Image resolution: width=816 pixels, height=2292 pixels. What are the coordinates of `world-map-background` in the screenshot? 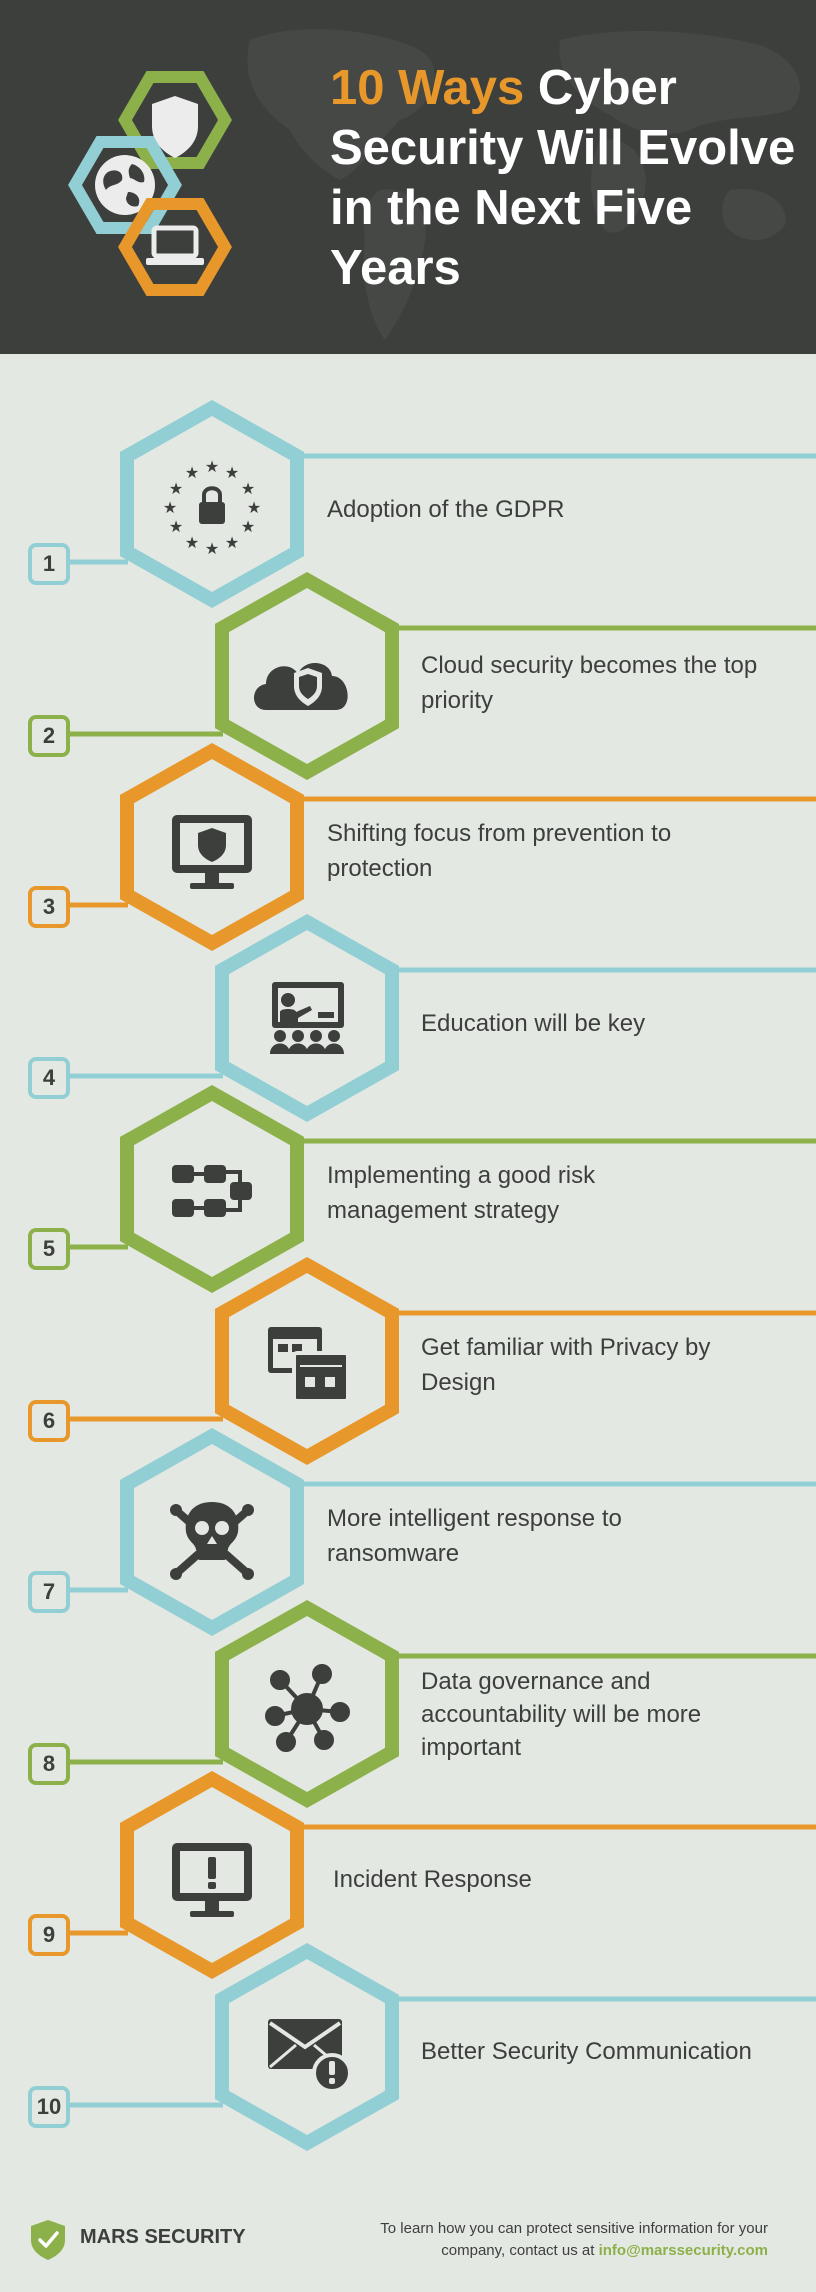 It's located at (523, 184).